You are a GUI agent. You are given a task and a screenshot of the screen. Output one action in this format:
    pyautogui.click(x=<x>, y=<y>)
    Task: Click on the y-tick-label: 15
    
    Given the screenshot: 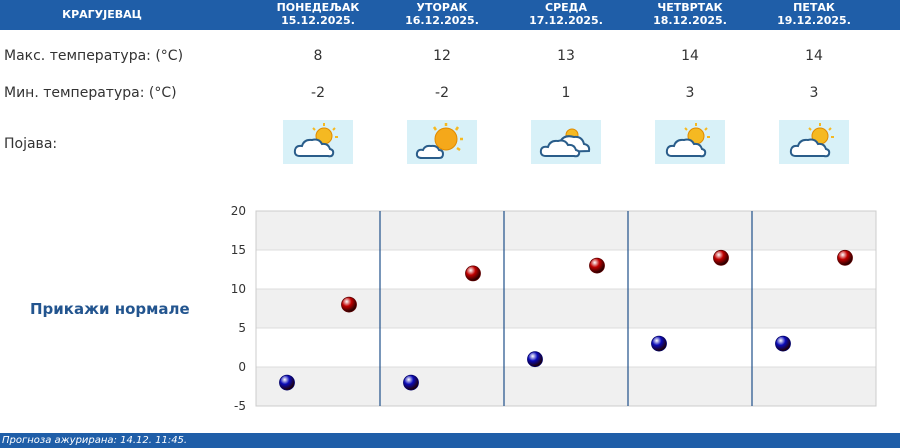 What is the action you would take?
    pyautogui.click(x=238, y=250)
    